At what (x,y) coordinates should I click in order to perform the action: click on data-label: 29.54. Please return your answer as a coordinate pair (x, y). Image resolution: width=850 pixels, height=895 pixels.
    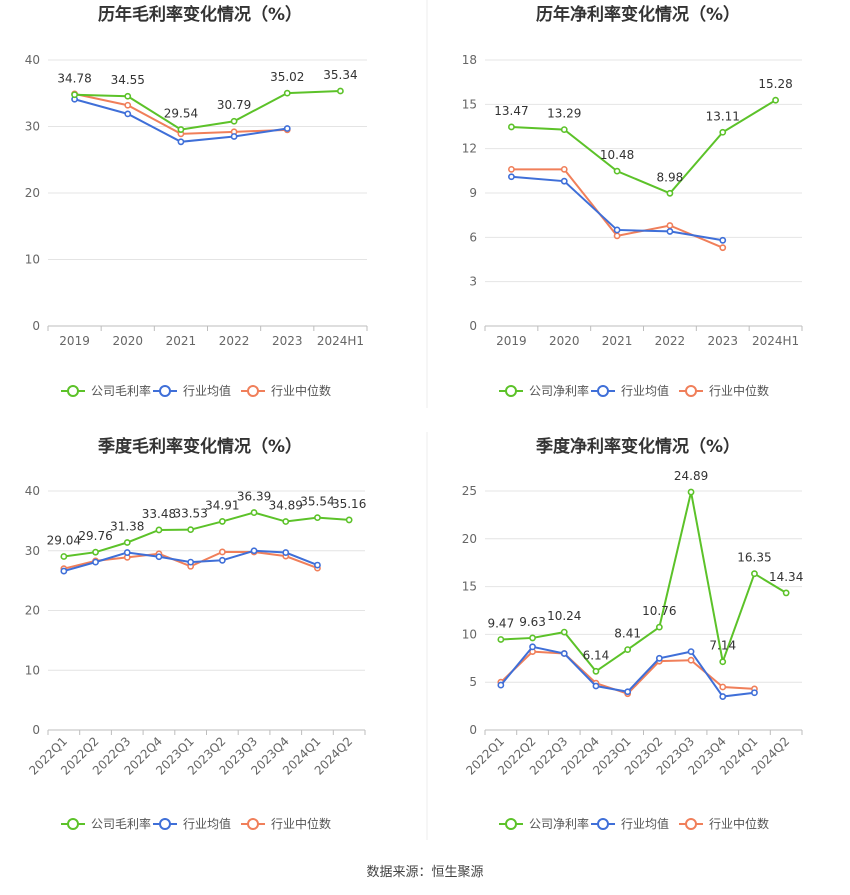
    Looking at the image, I should click on (181, 114).